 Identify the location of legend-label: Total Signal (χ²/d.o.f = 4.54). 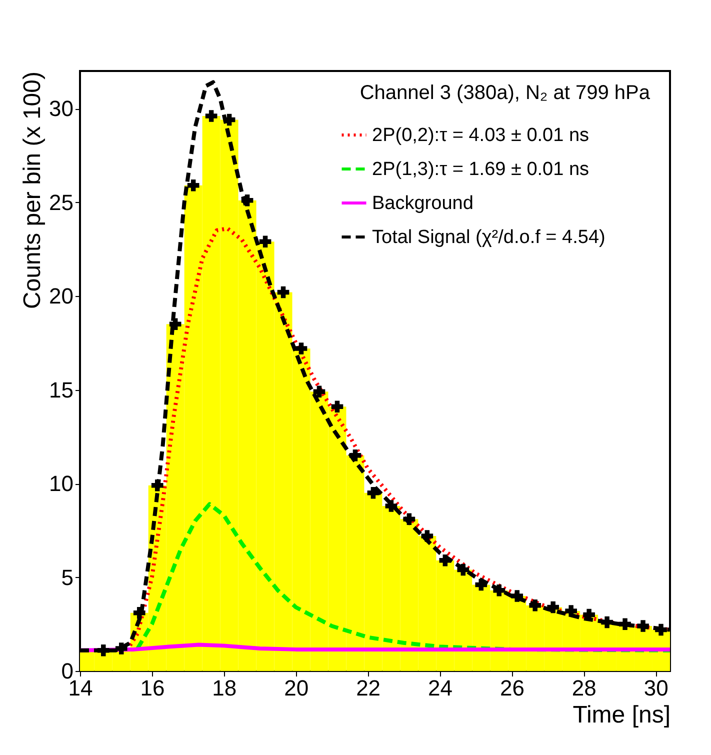
(489, 237).